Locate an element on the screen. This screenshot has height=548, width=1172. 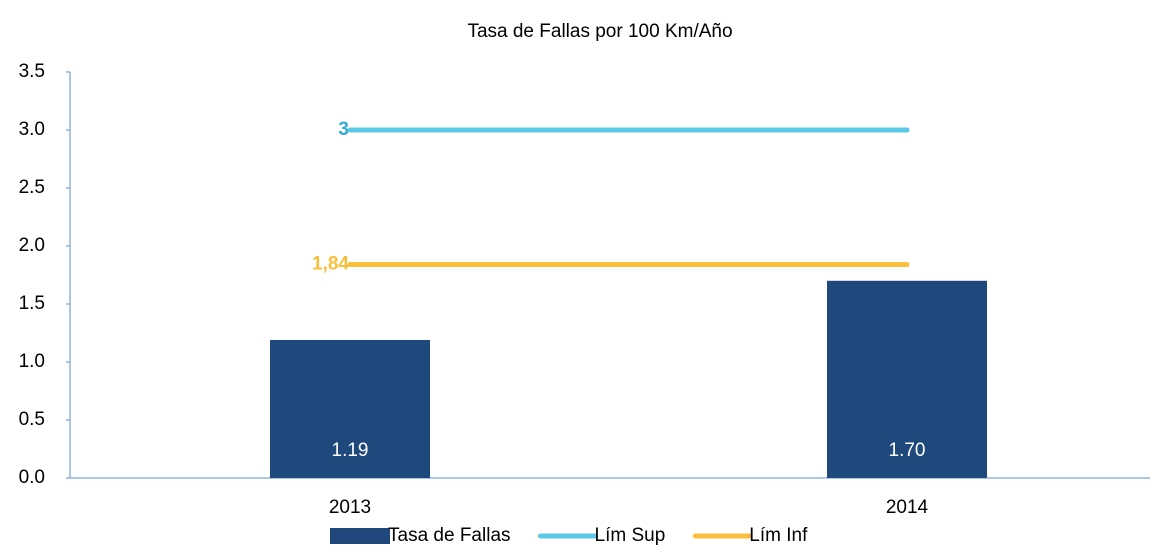
y-tick-label: 0.0 is located at coordinates (32, 477).